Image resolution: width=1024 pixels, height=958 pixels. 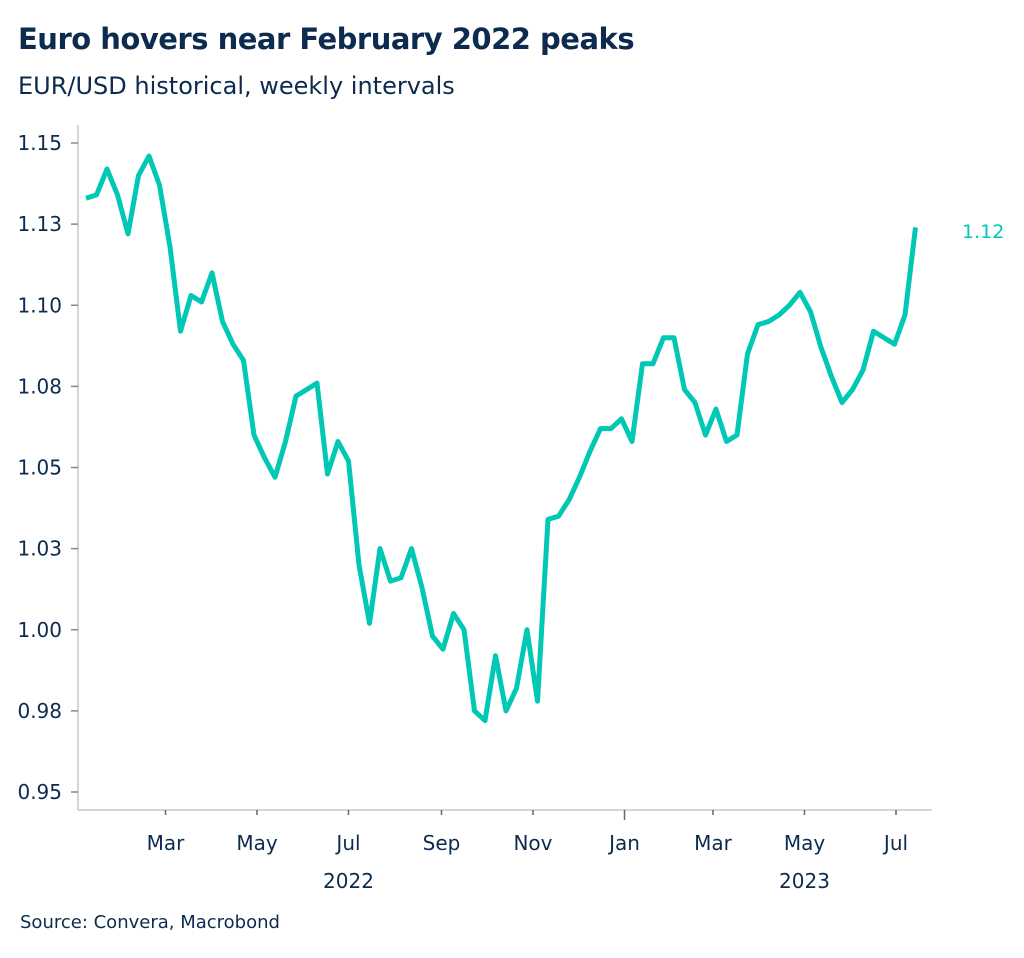 What do you see at coordinates (623, 843) in the screenshot?
I see `x-tick-label: Jan` at bounding box center [623, 843].